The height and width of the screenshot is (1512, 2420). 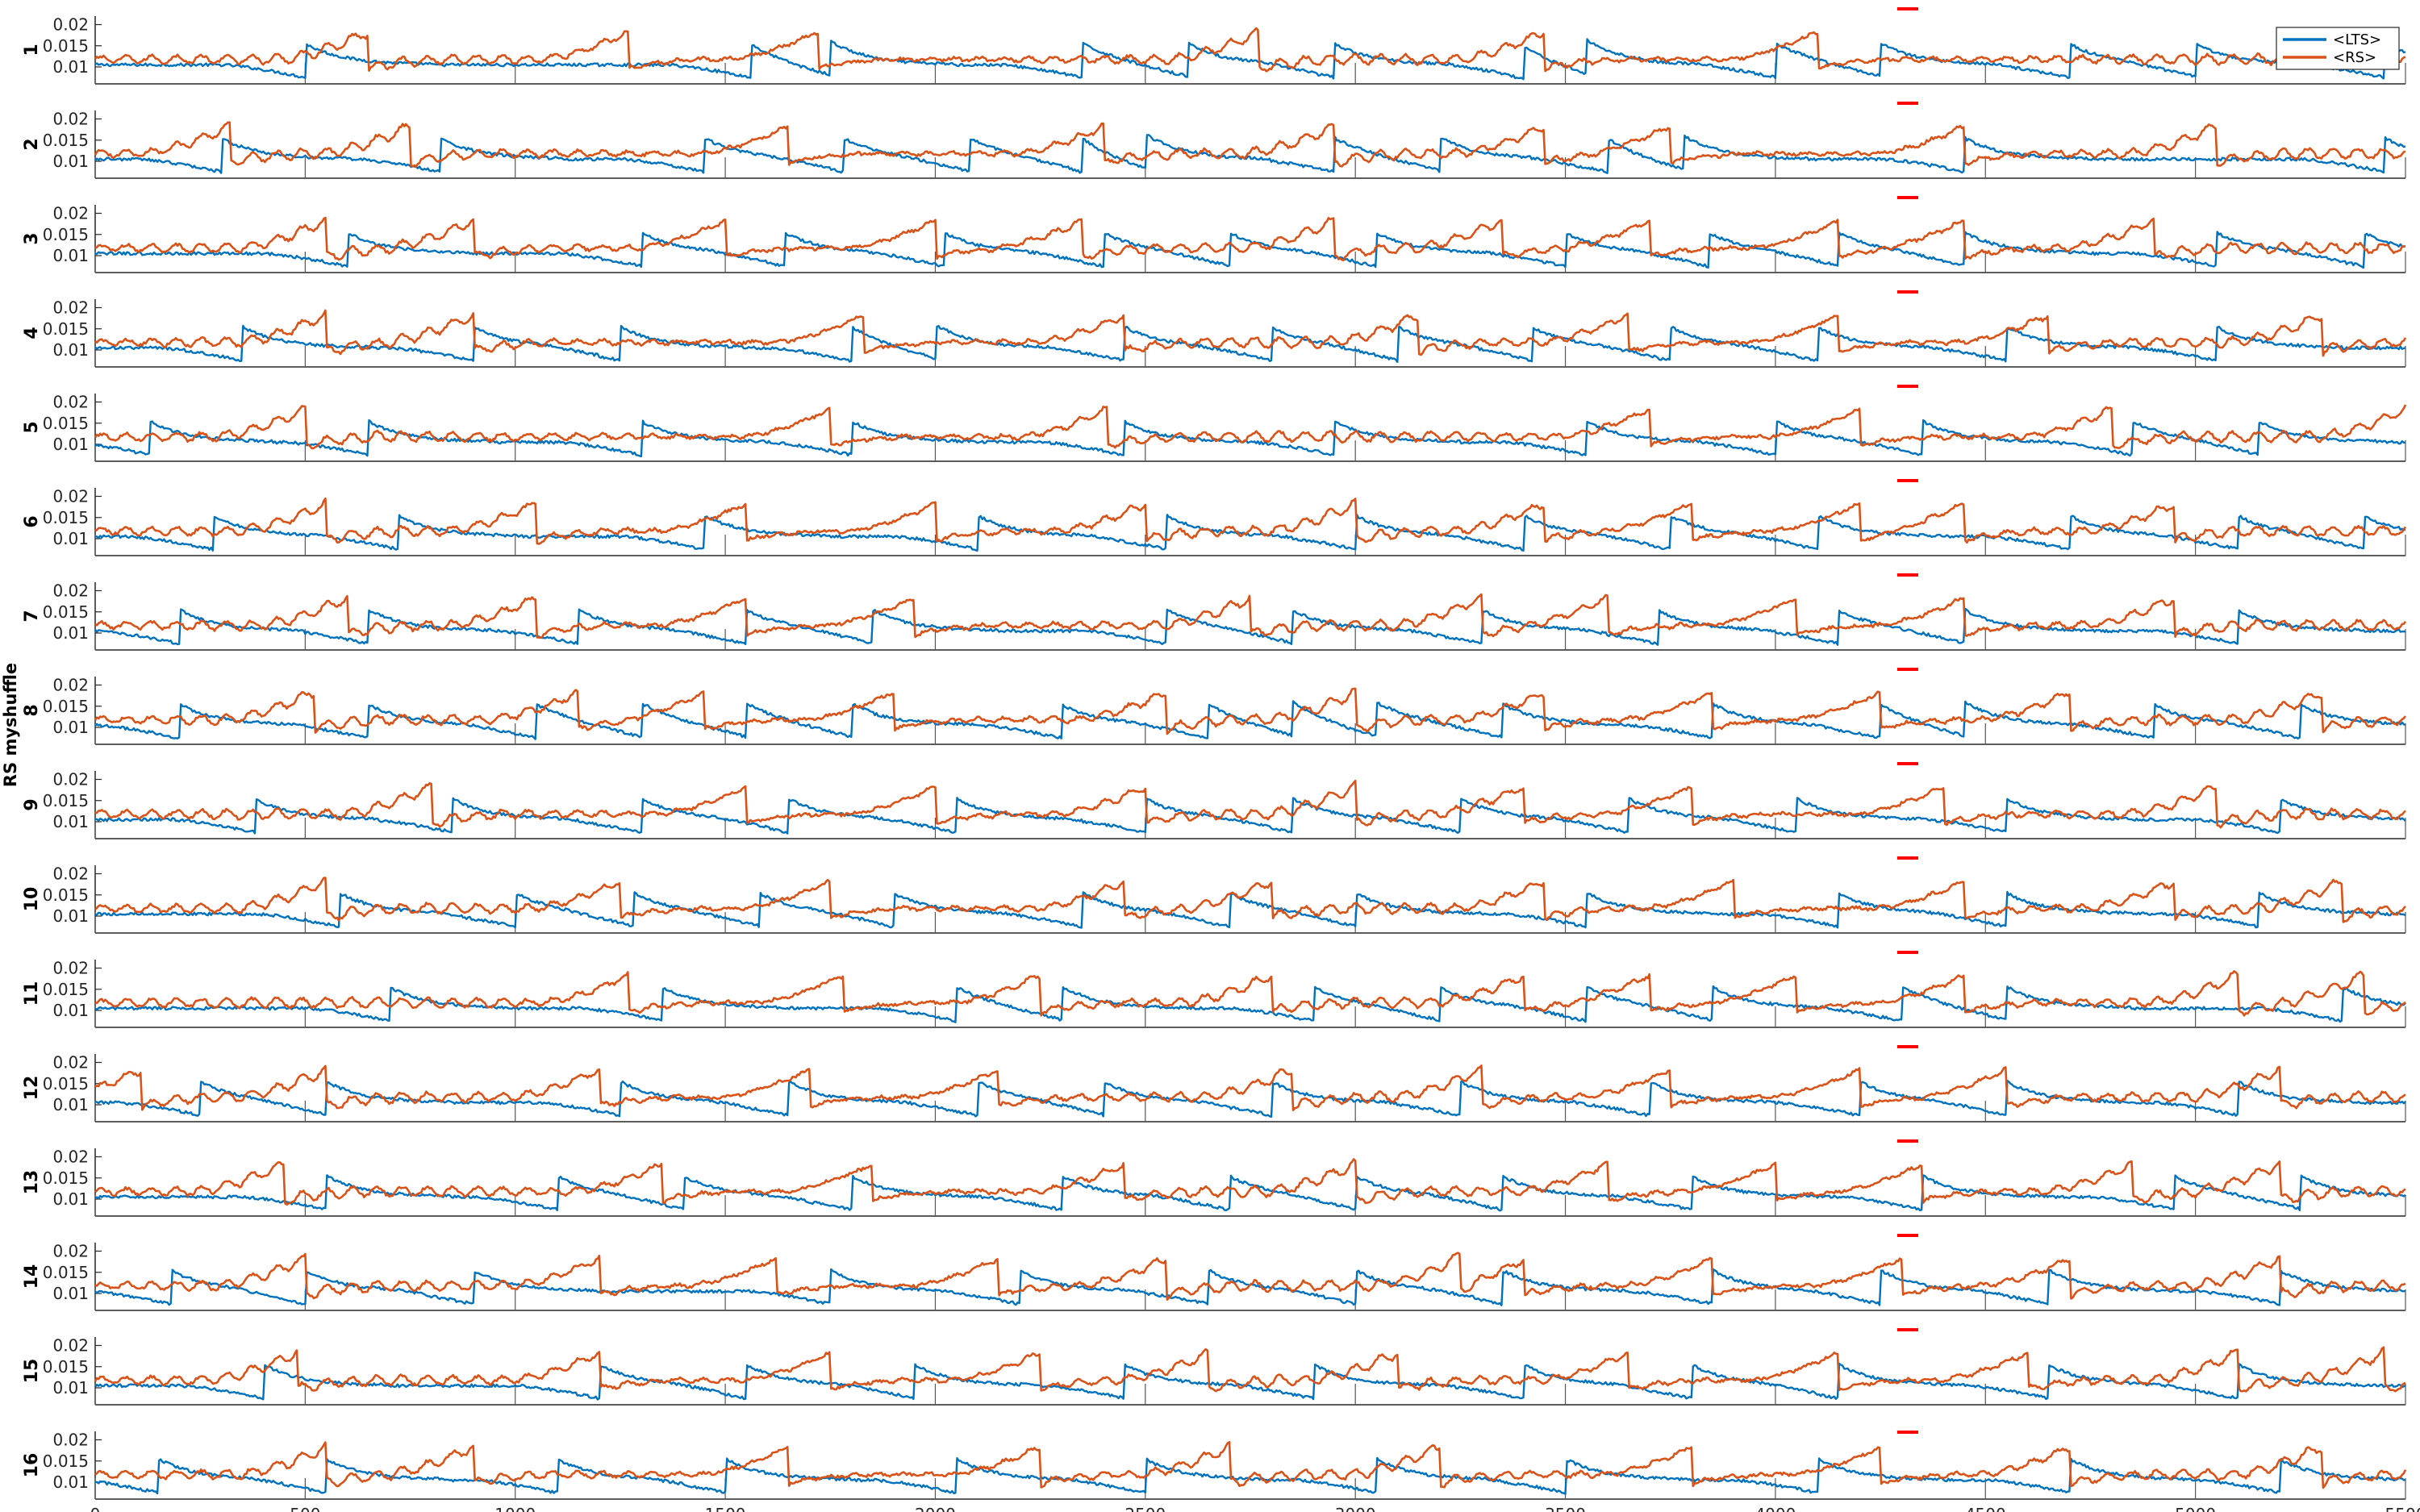 I want to click on panel-16: 0.010.015 0.02 16, so click(x=1214, y=1465).